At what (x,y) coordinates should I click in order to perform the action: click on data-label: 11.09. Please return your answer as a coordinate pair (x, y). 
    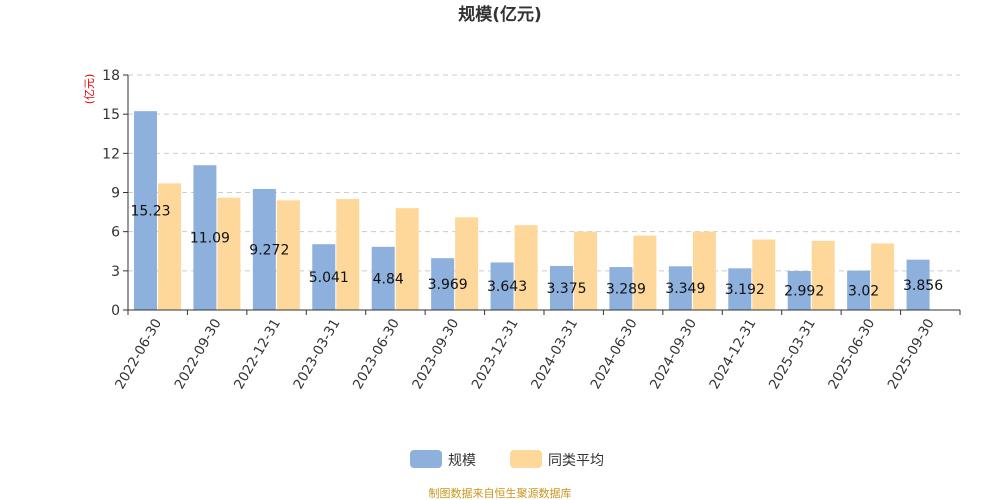
    Looking at the image, I should click on (210, 239).